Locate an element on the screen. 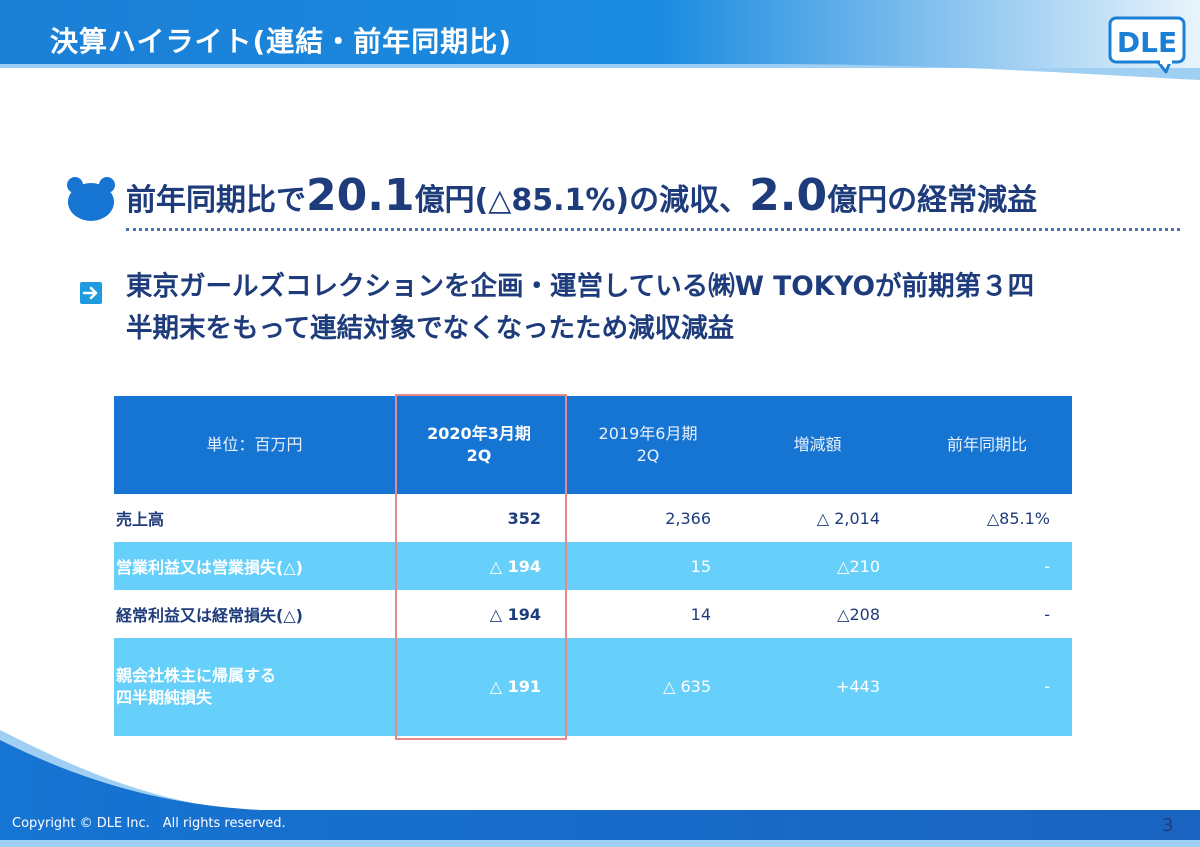 Image resolution: width=1200 pixels, height=847 pixels. header-bar: 決算ハイライト(連結・前年同期比) DLE is located at coordinates (600, 40).